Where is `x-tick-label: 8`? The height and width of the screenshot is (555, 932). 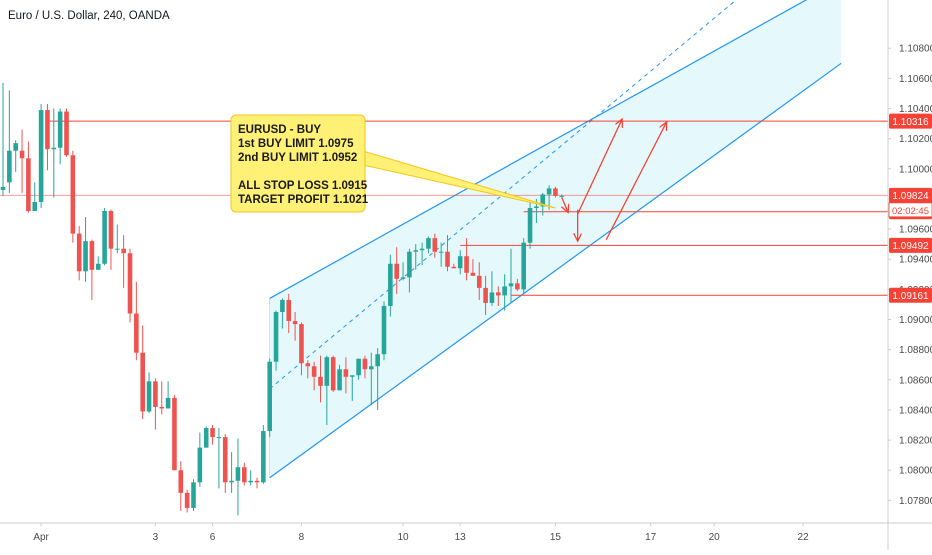
x-tick-label: 8 is located at coordinates (302, 537).